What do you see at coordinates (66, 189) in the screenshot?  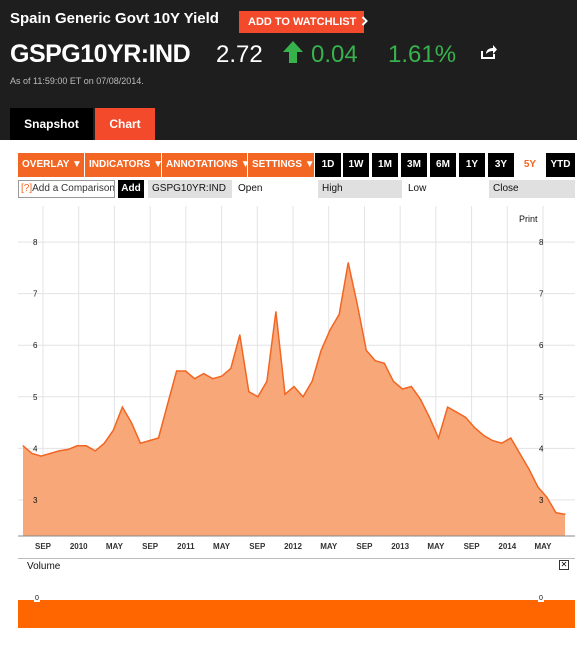 I see `comparison-input: [?]Add a Comparison` at bounding box center [66, 189].